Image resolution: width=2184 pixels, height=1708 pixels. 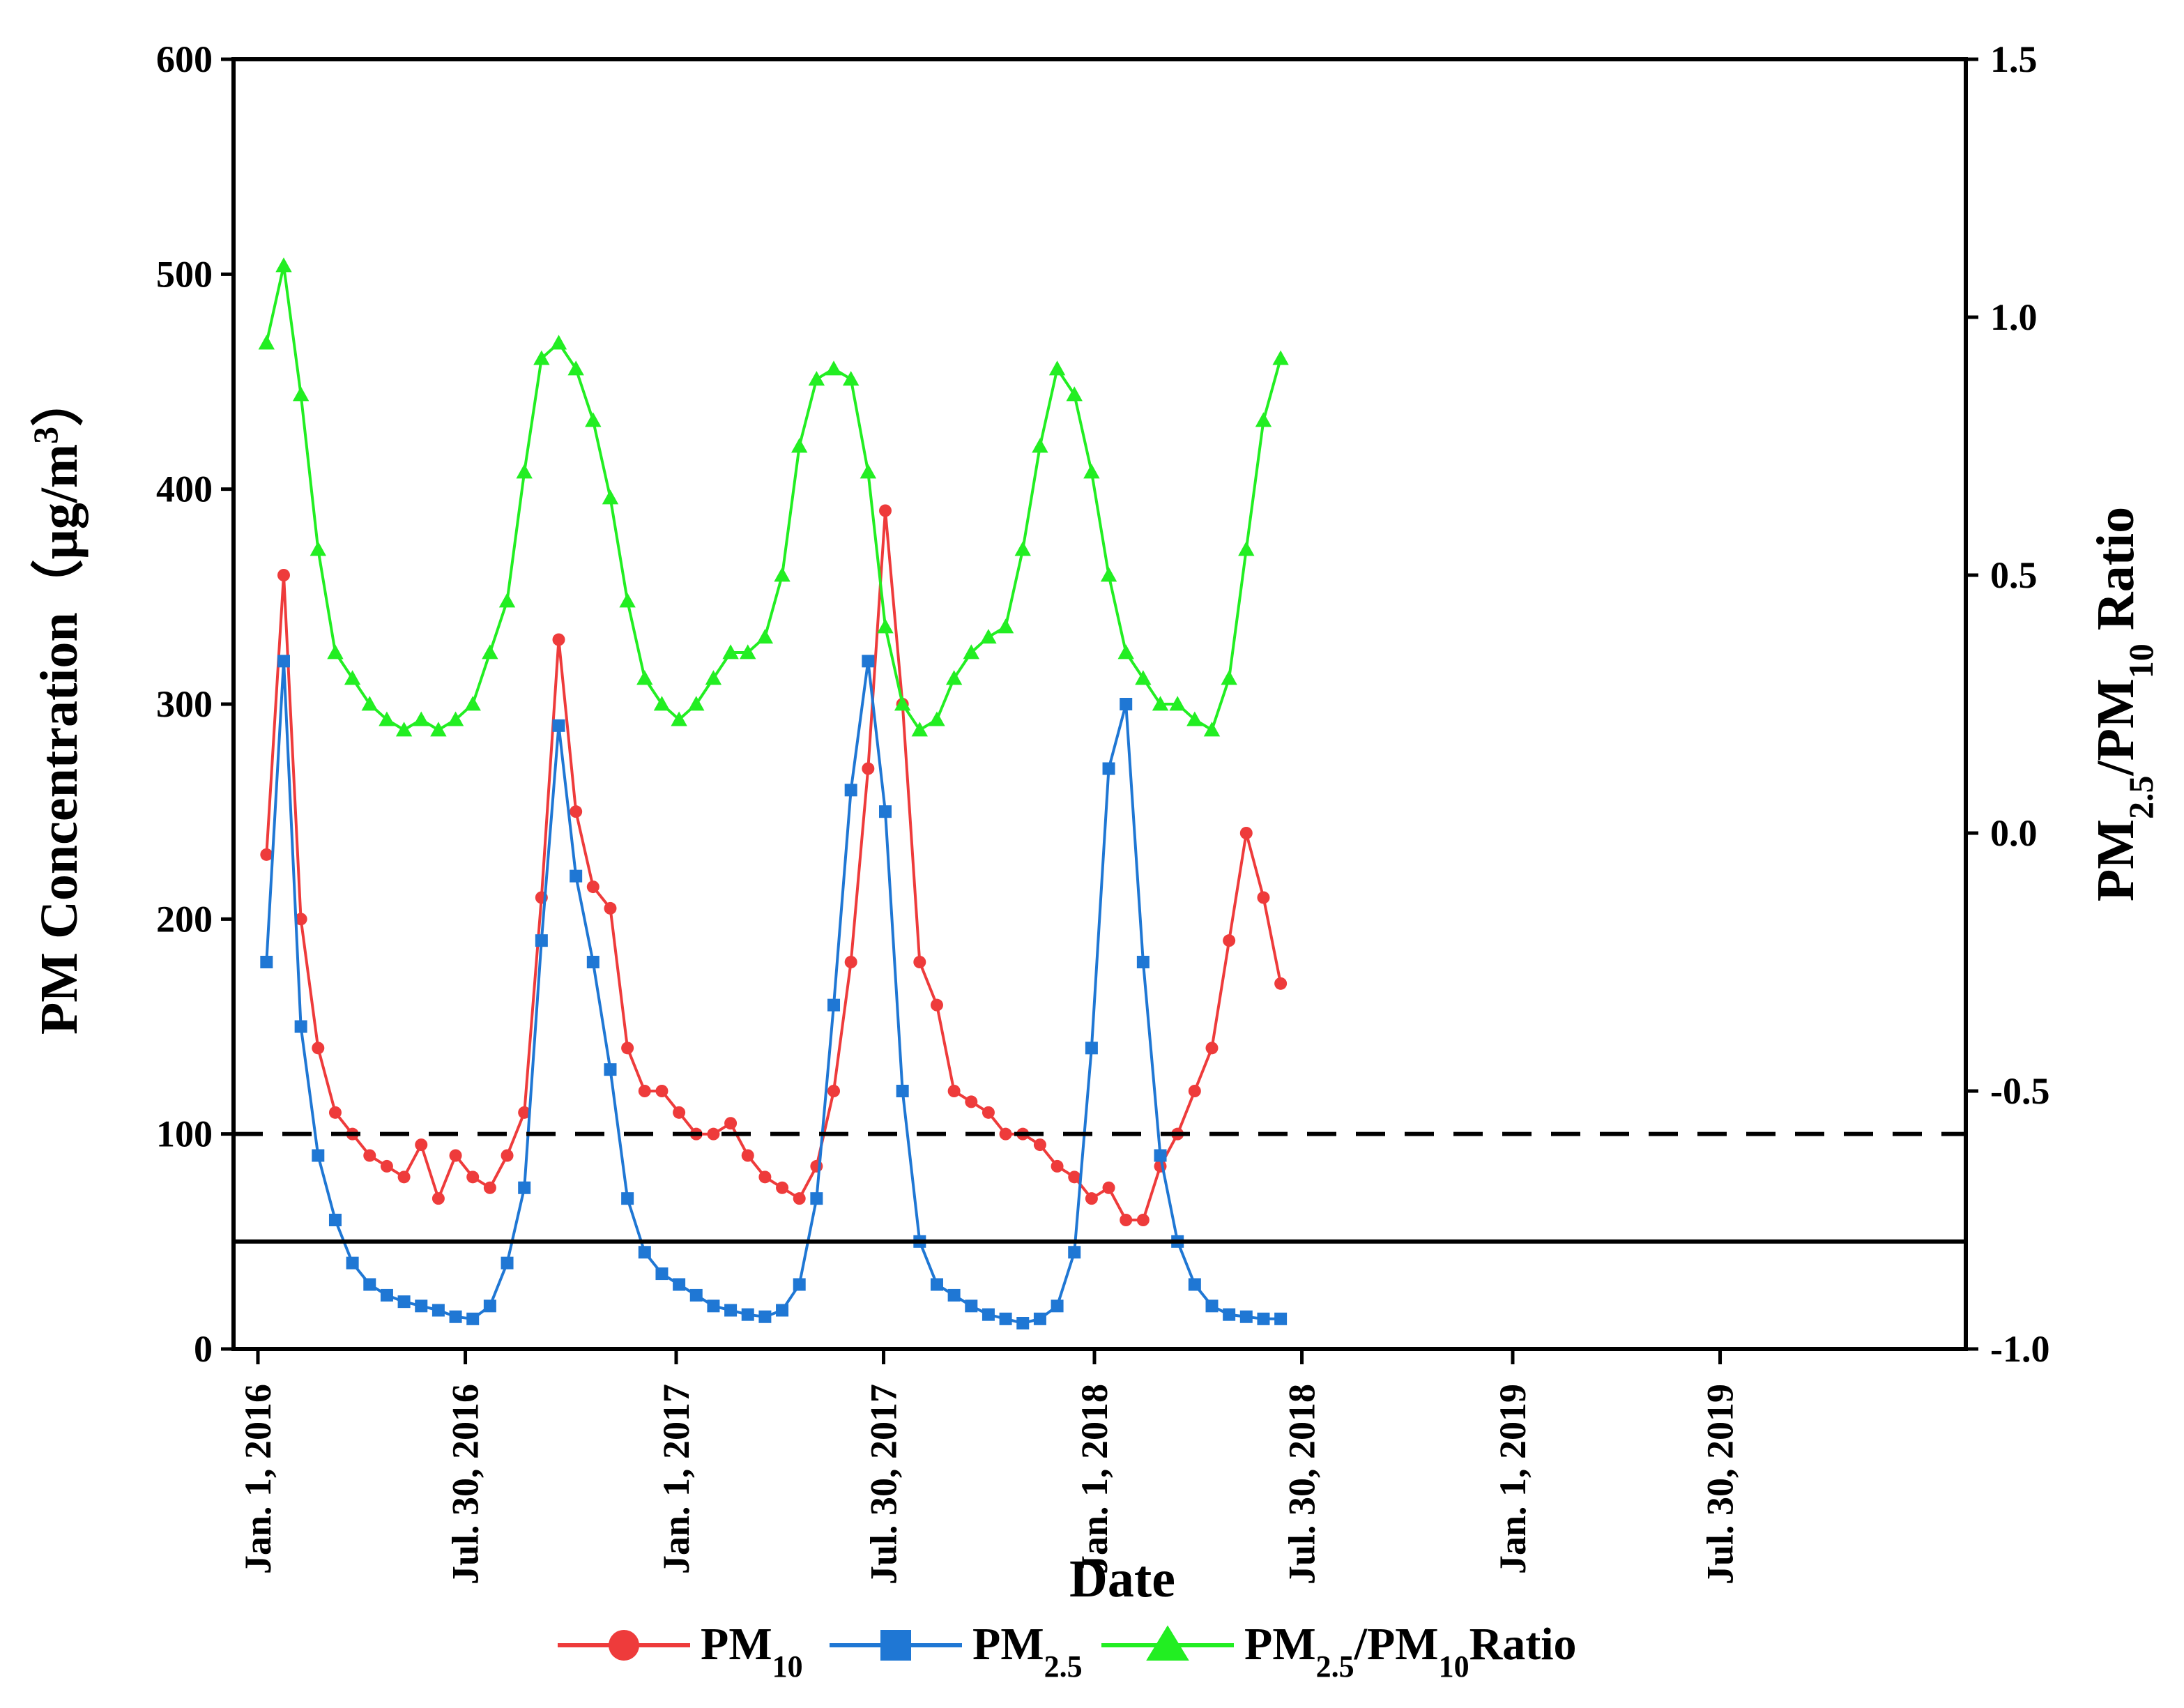 I want to click on legend: PM10 PM2.5 PM2.5/PM10Ratio, so click(x=1067, y=1651).